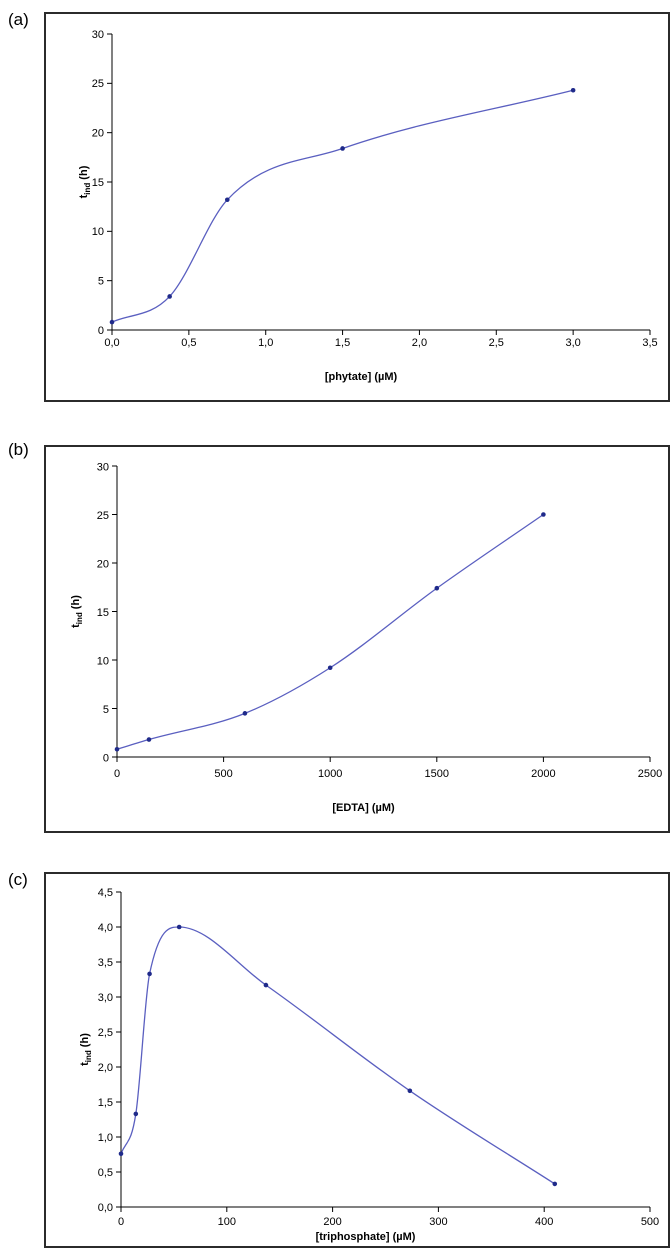 This screenshot has height=1249, width=671. I want to click on x-tick-label: 400, so click(544, 1222).